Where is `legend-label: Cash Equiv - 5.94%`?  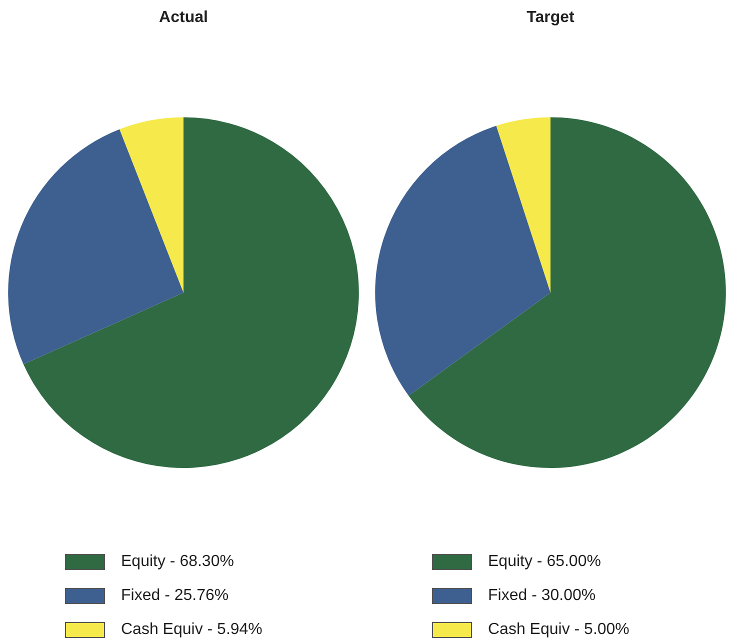
legend-label: Cash Equiv - 5.94% is located at coordinates (191, 630).